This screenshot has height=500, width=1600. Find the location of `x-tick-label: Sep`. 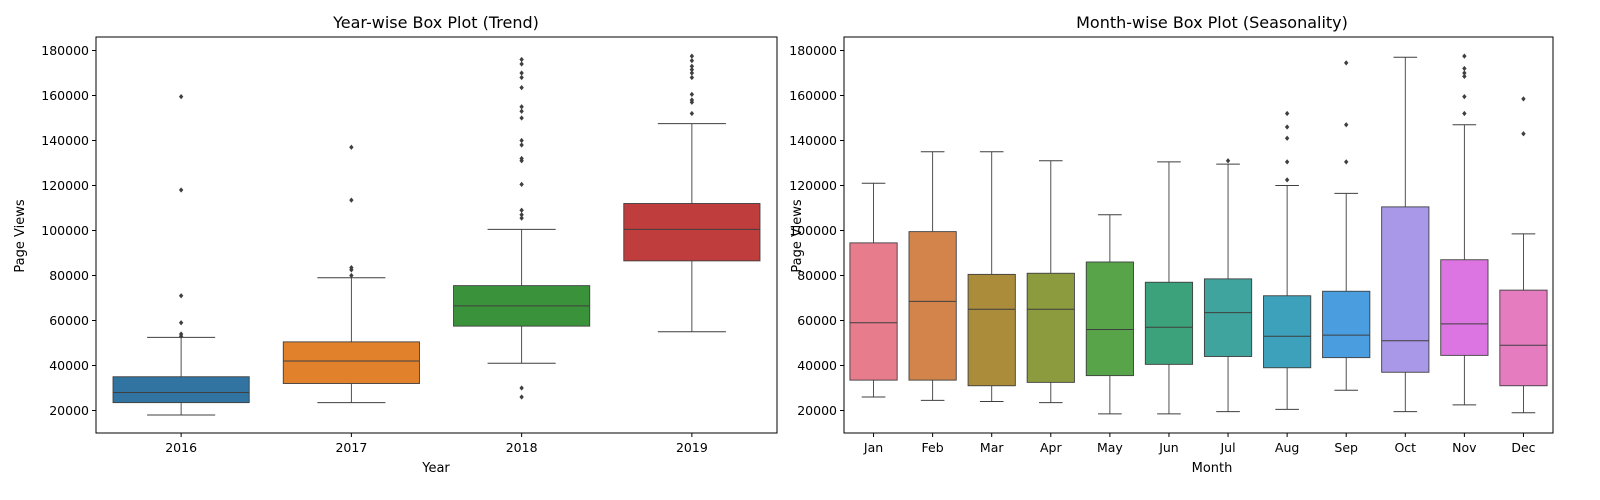

x-tick-label: Sep is located at coordinates (1346, 447).